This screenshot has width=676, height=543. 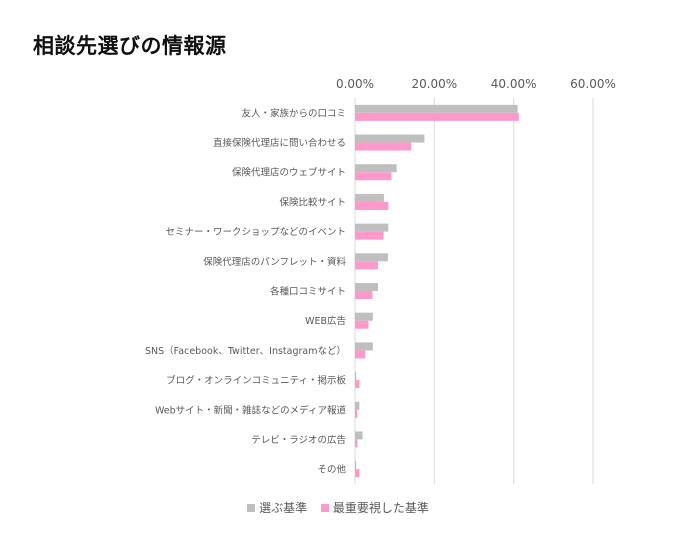 What do you see at coordinates (325, 321) in the screenshot?
I see `category-label: WEB広告` at bounding box center [325, 321].